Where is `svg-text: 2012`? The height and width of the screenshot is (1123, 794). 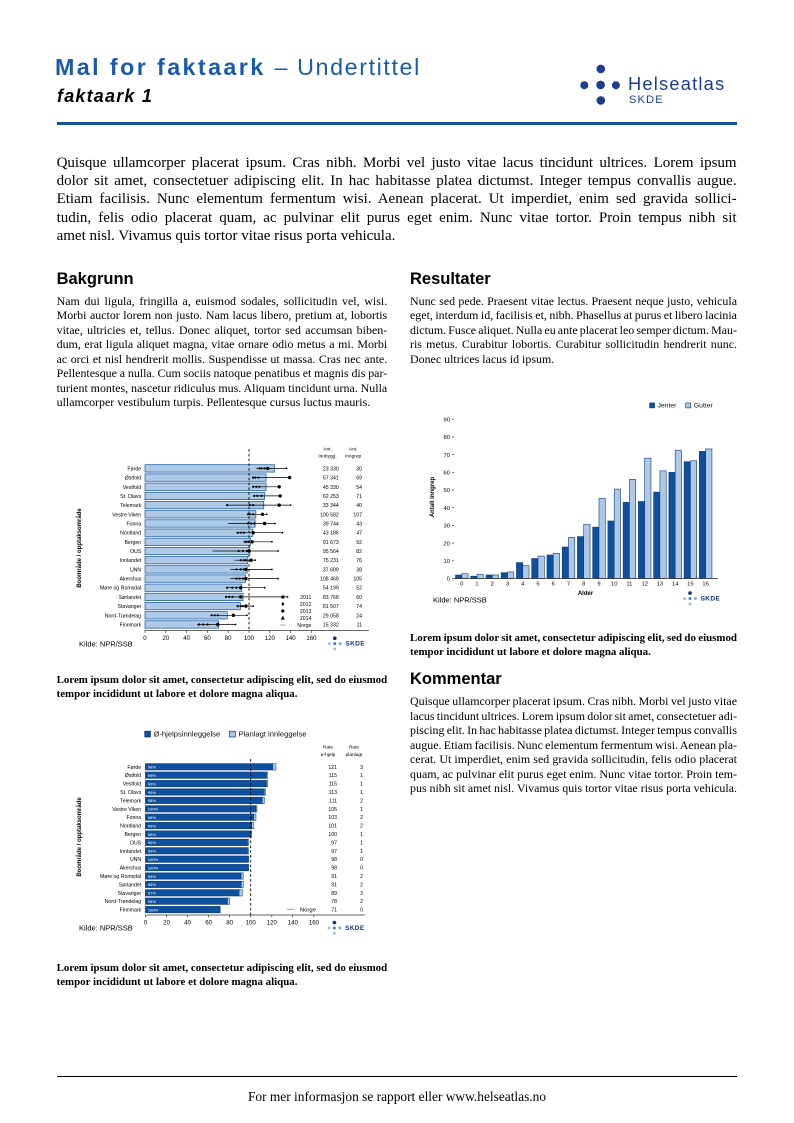 svg-text: 2012 is located at coordinates (306, 605).